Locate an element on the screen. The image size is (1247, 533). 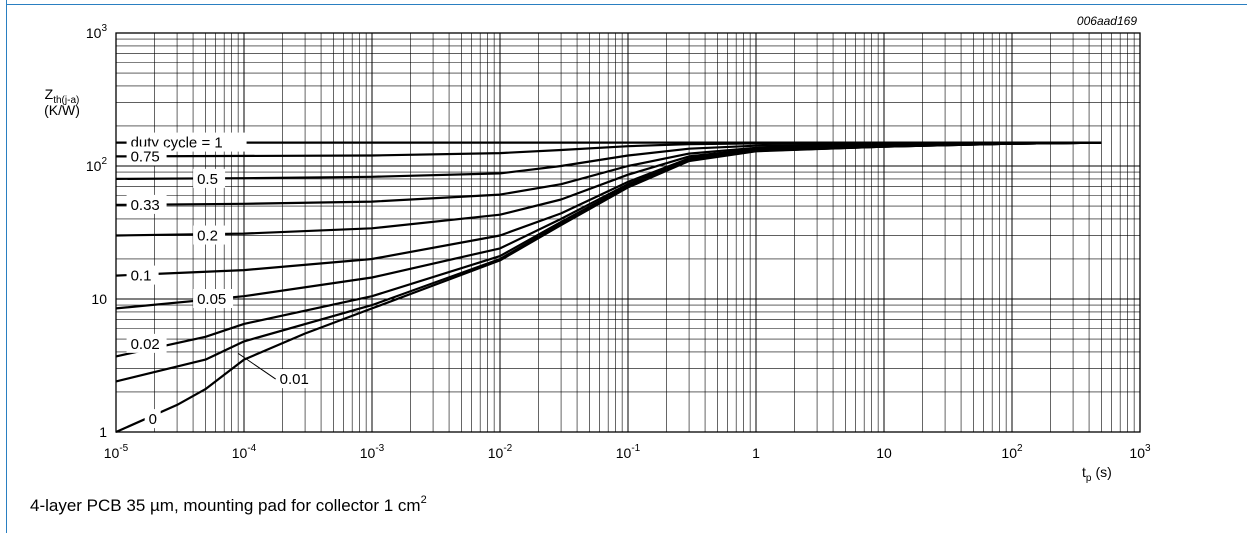
y-tick-label: 10³ is located at coordinates (97, 32).